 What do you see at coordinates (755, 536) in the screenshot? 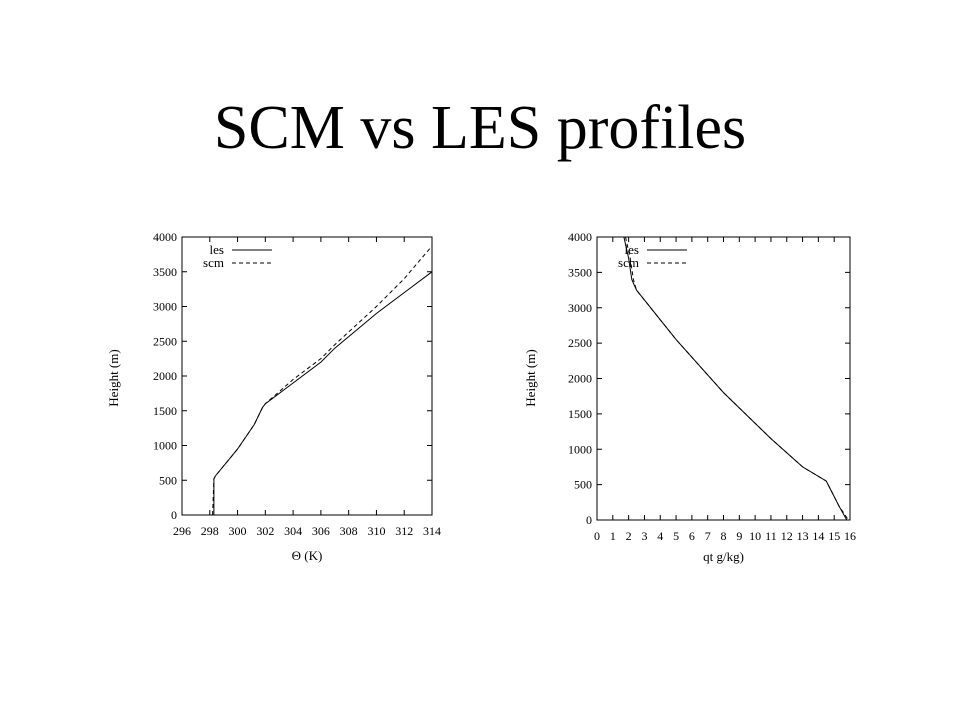
I see `x-tick-label: 10` at bounding box center [755, 536].